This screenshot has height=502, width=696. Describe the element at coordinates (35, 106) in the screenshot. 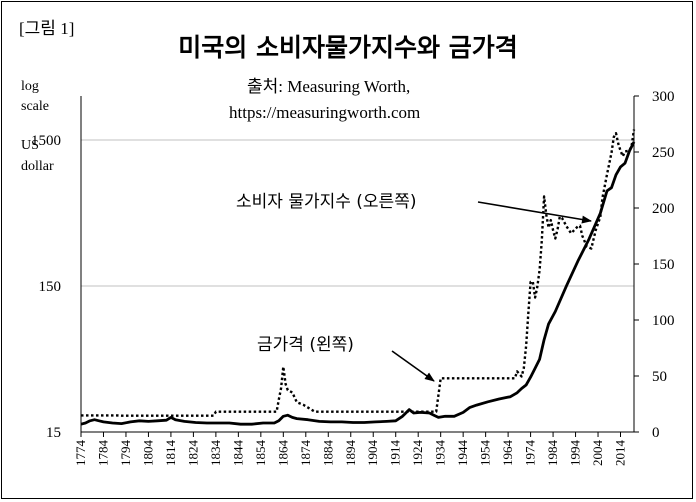

I see `left-axis-label-scale: scale` at that location.